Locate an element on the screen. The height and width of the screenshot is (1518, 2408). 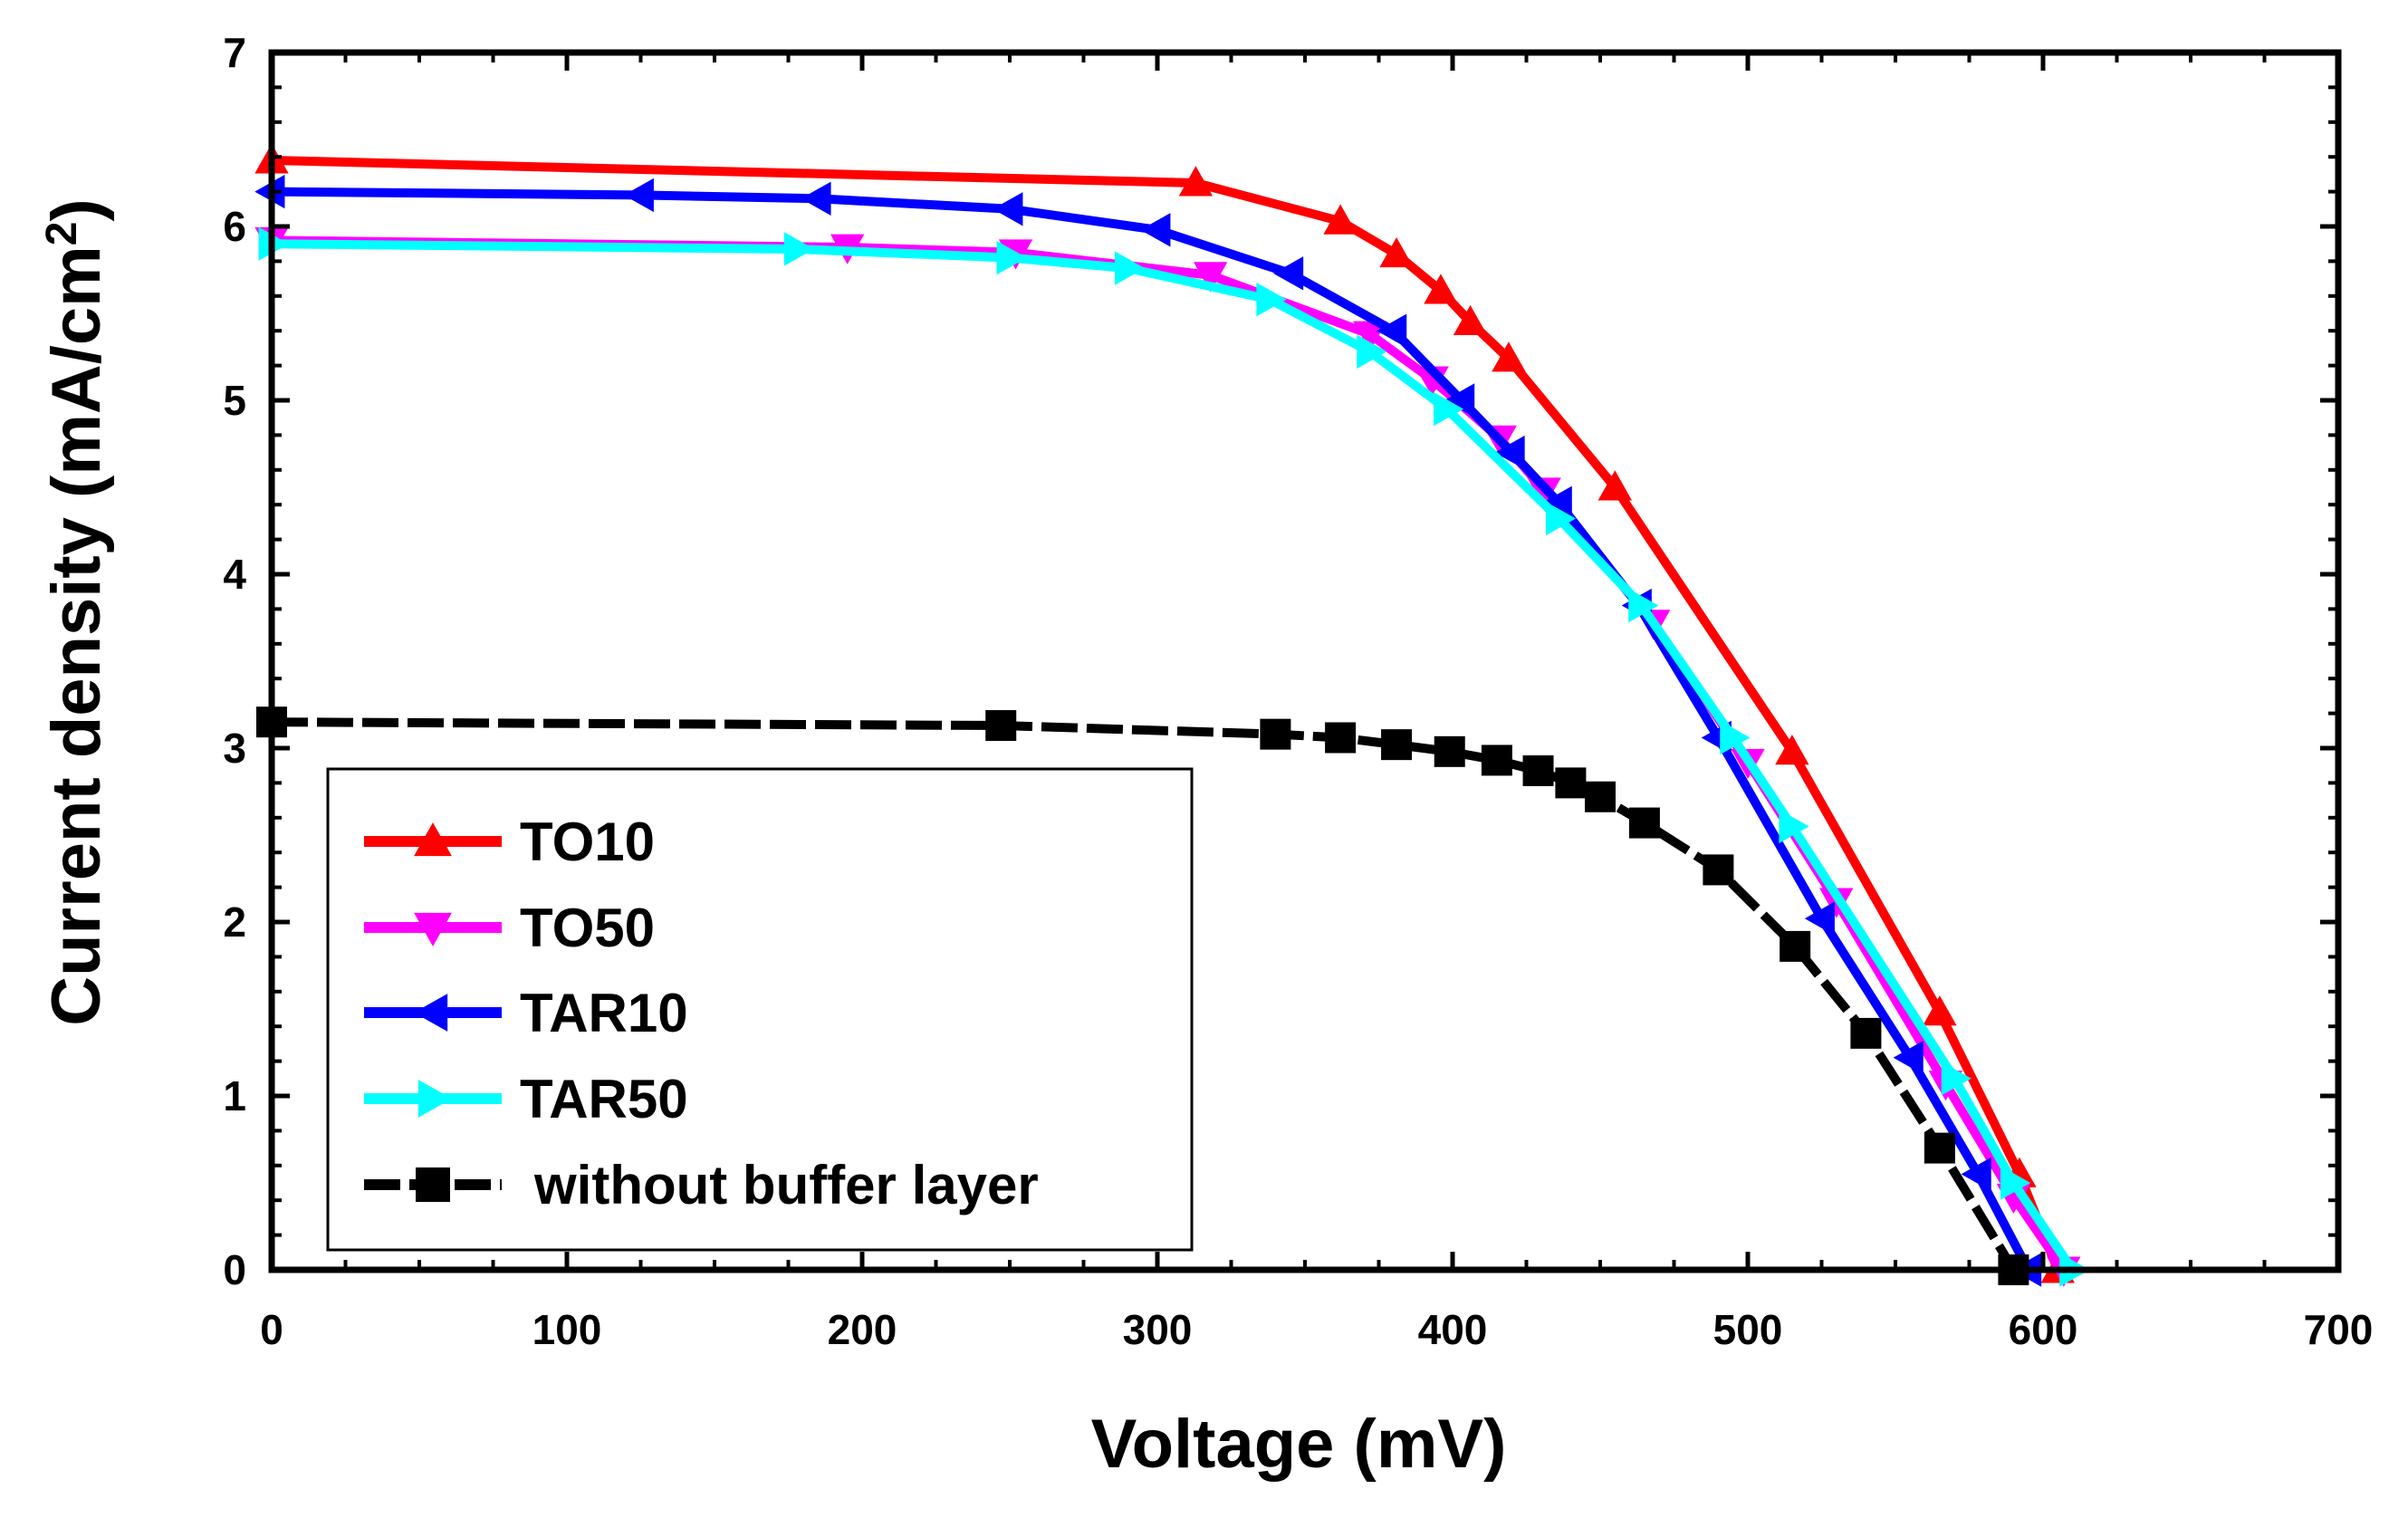
y-tick-label: 5 is located at coordinates (234, 400).